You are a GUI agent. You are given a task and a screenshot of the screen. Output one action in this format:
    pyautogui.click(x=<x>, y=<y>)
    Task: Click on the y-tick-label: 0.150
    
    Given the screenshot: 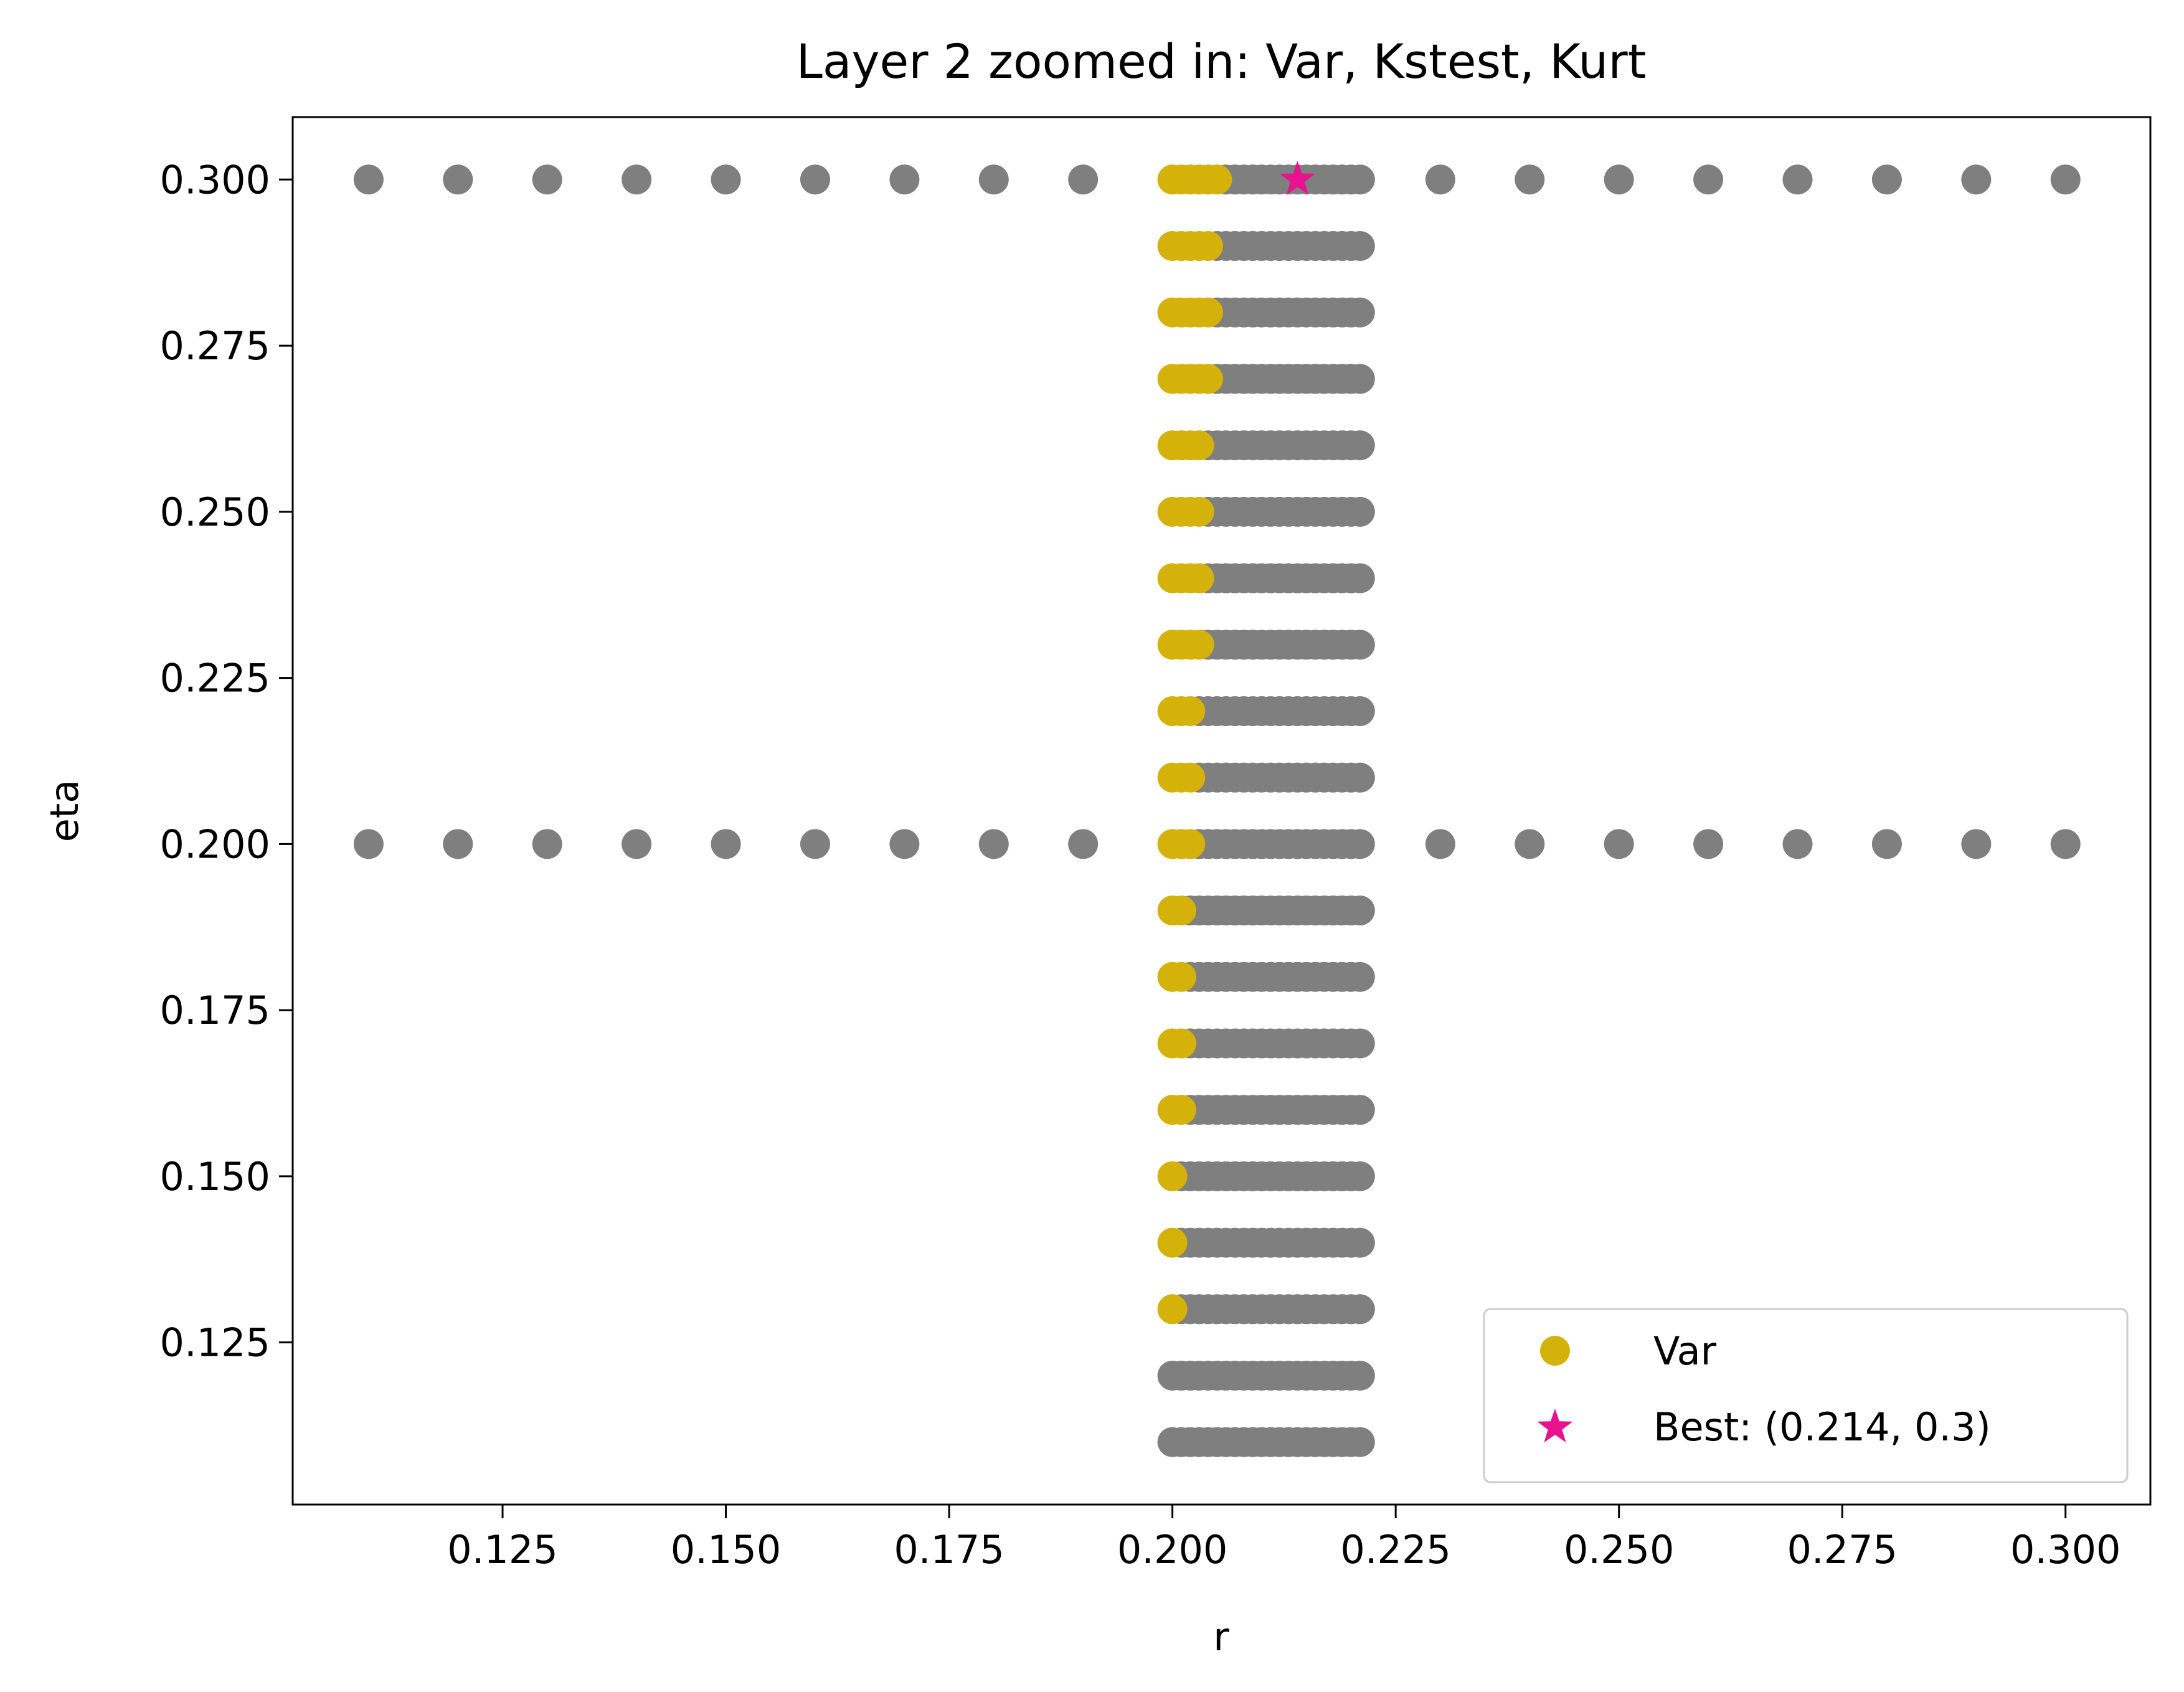 What is the action you would take?
    pyautogui.click(x=215, y=1176)
    